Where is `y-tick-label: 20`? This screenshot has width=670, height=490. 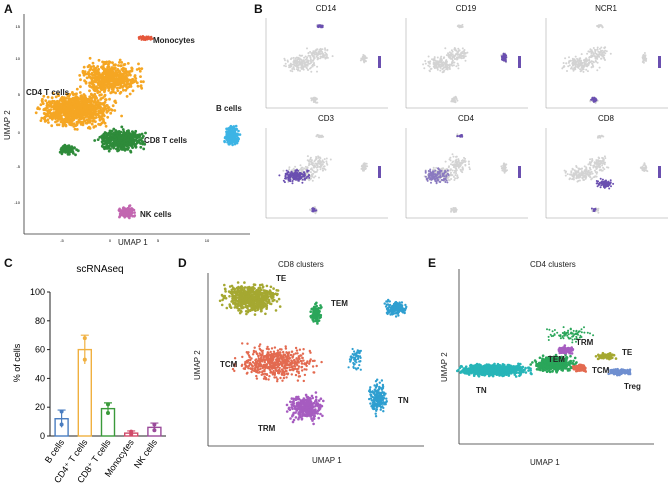
y-tick-label: 20 is located at coordinates (40, 407).